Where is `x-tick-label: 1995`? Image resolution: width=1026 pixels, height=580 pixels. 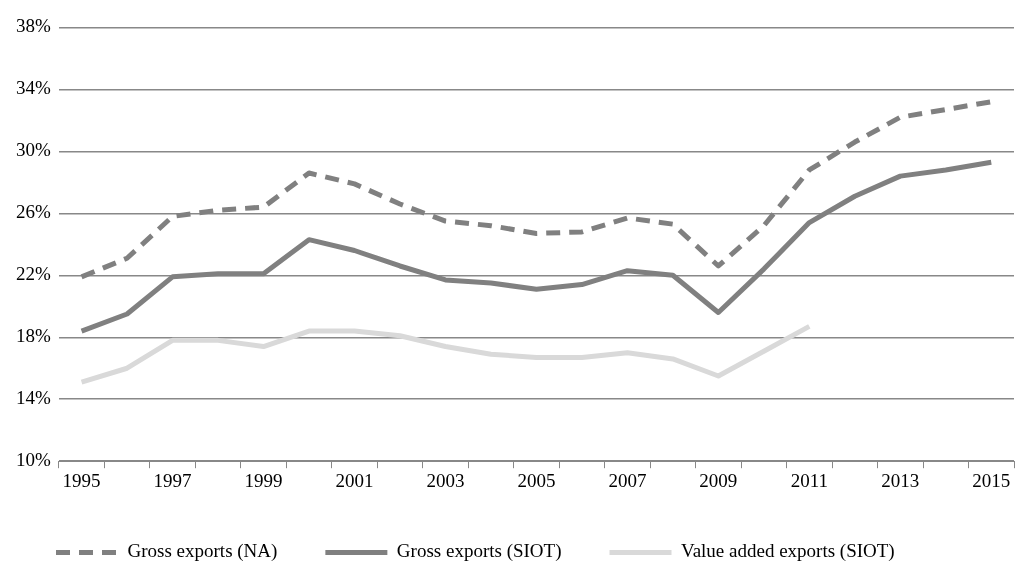 x-tick-label: 1995 is located at coordinates (81, 480).